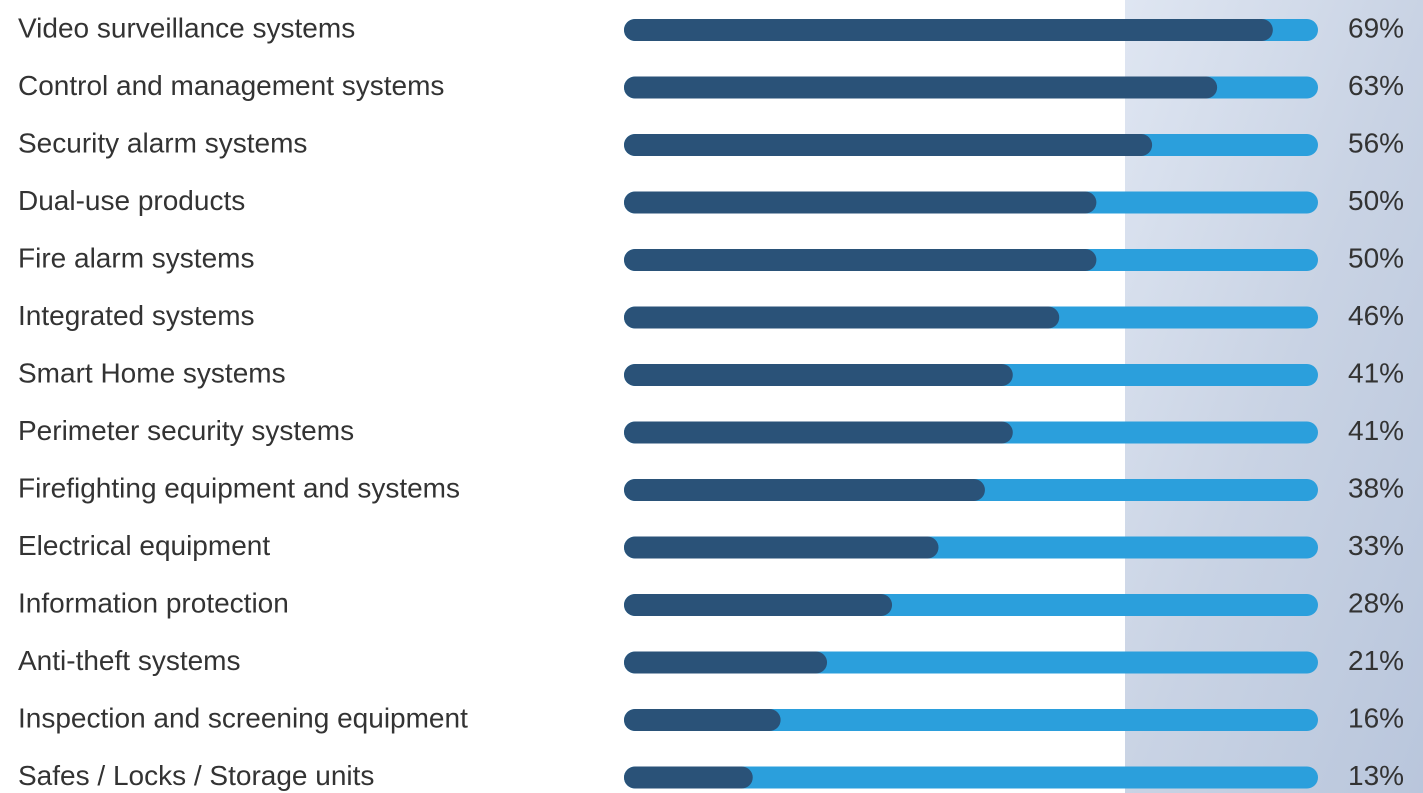 Image resolution: width=1423 pixels, height=793 pixels. What do you see at coordinates (152, 372) in the screenshot?
I see `category-label: Smart Home systems` at bounding box center [152, 372].